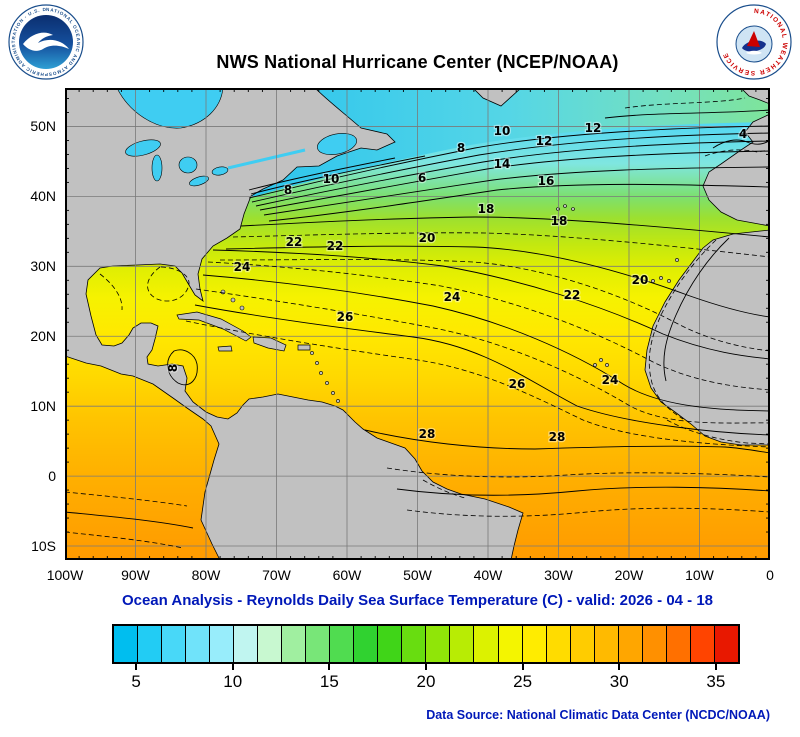 Image resolution: width=800 pixels, height=737 pixels. What do you see at coordinates (331, 179) in the screenshot?
I see `contour-label: 10` at bounding box center [331, 179].